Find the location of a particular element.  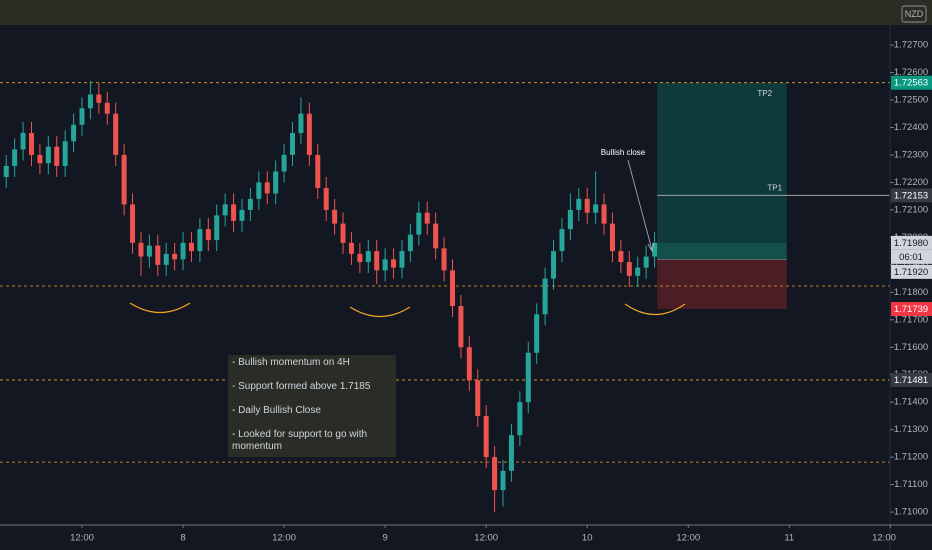

y-tick-label: 1.72500 is located at coordinates (911, 100).